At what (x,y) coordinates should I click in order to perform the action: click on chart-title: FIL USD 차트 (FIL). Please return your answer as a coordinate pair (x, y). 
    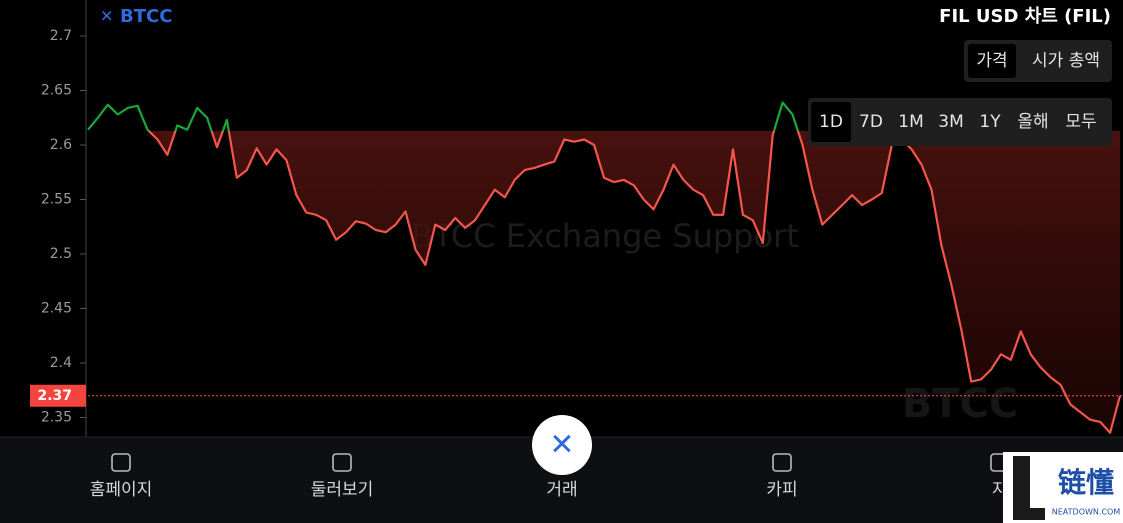
    Looking at the image, I should click on (1025, 16).